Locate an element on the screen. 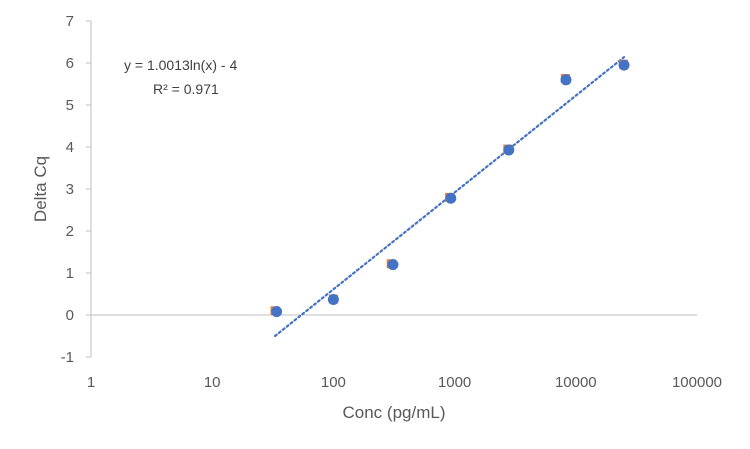 The image size is (750, 449). x-axis-title: Conc (pg/mL) is located at coordinates (394, 412).